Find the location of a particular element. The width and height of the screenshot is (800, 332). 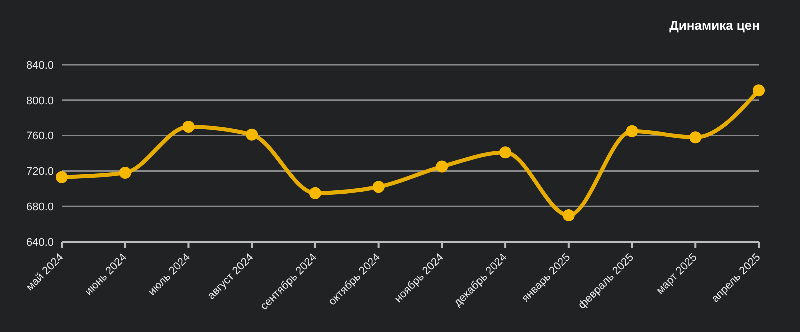

y-tick-label: 680.0 is located at coordinates (40, 208).